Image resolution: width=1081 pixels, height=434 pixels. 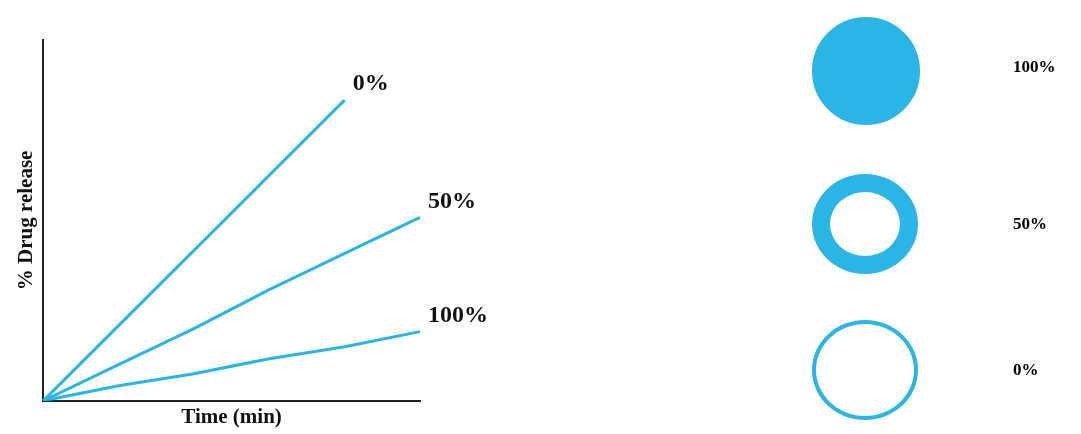 What do you see at coordinates (1034, 67) in the screenshot?
I see `text: 100%` at bounding box center [1034, 67].